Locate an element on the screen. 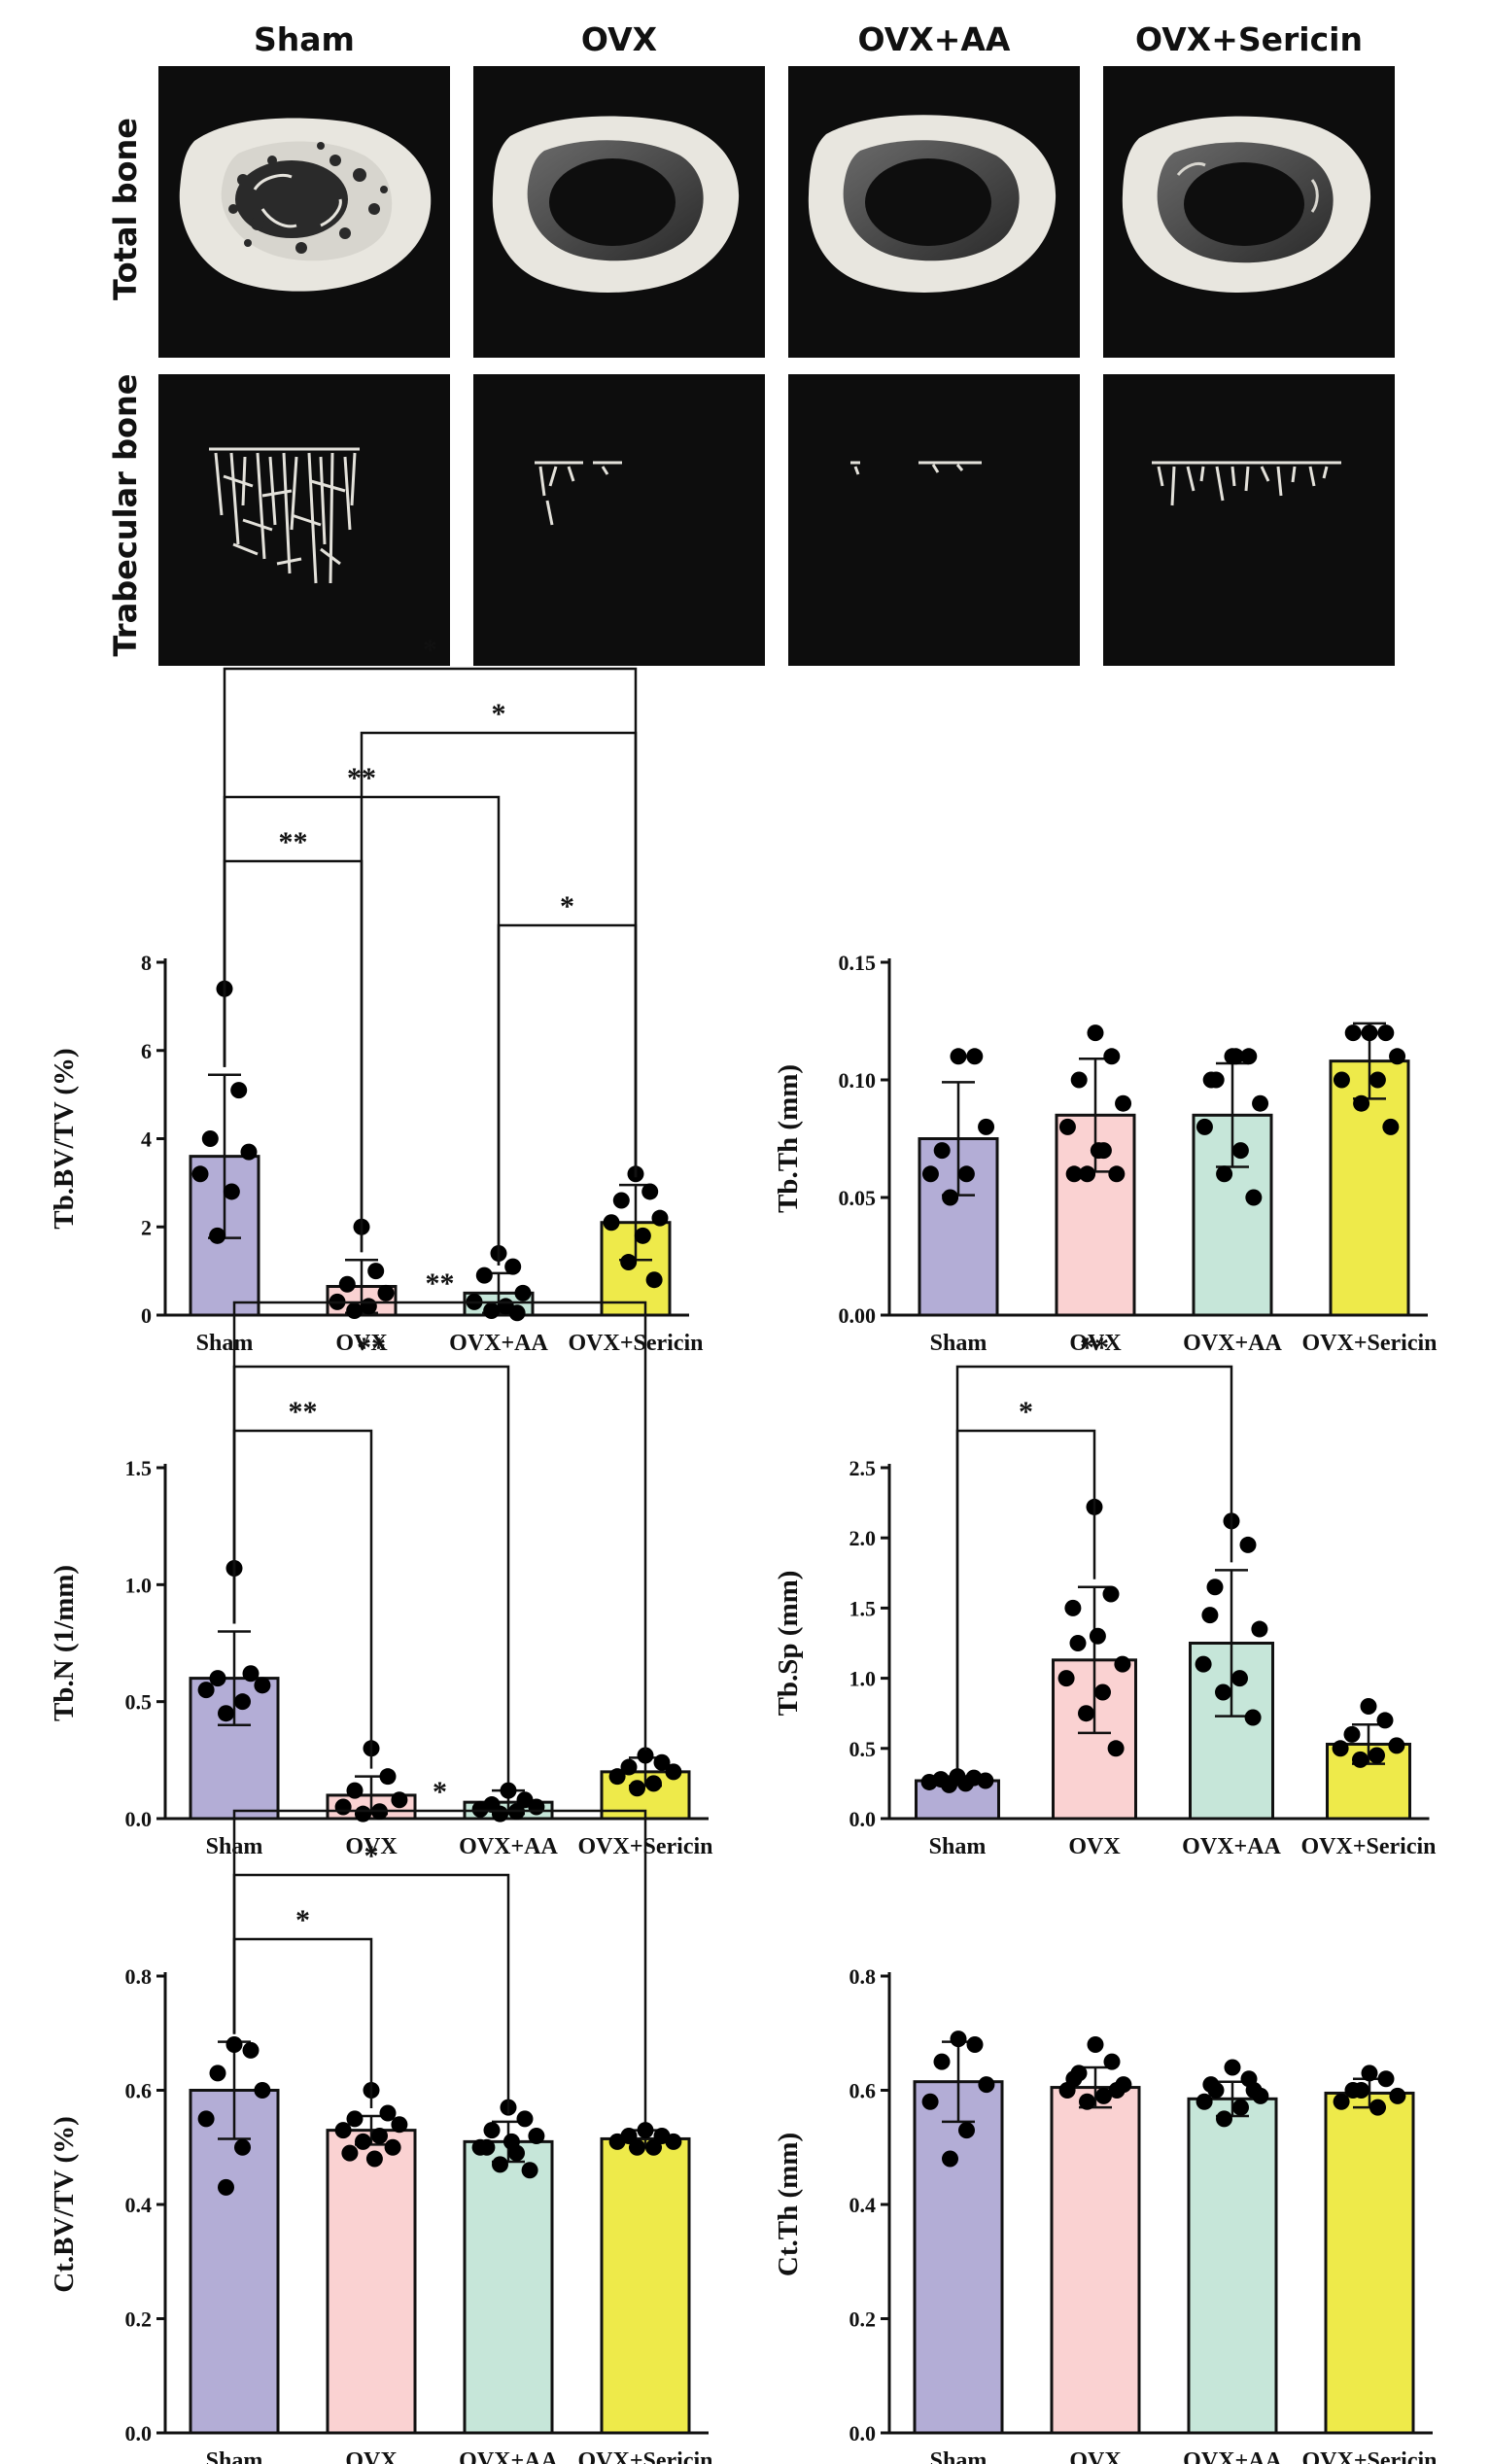  total-bone-image-sham is located at coordinates (304, 212).